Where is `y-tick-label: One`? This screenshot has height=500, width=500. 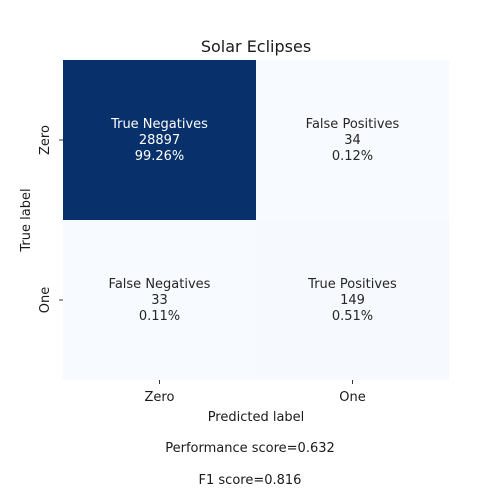 y-tick-label: One is located at coordinates (45, 300).